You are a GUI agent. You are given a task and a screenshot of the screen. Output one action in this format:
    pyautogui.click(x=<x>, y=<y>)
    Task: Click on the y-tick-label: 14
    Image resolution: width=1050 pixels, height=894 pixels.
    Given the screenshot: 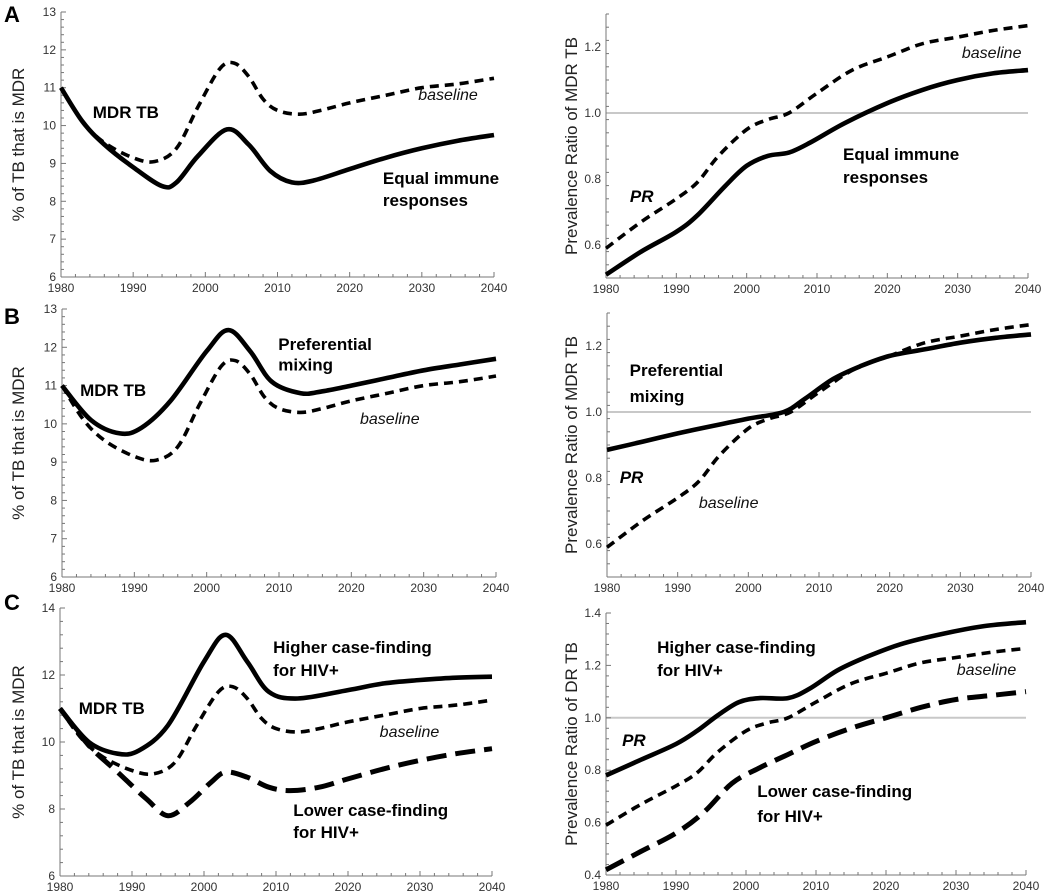 What is the action you would take?
    pyautogui.click(x=49, y=608)
    